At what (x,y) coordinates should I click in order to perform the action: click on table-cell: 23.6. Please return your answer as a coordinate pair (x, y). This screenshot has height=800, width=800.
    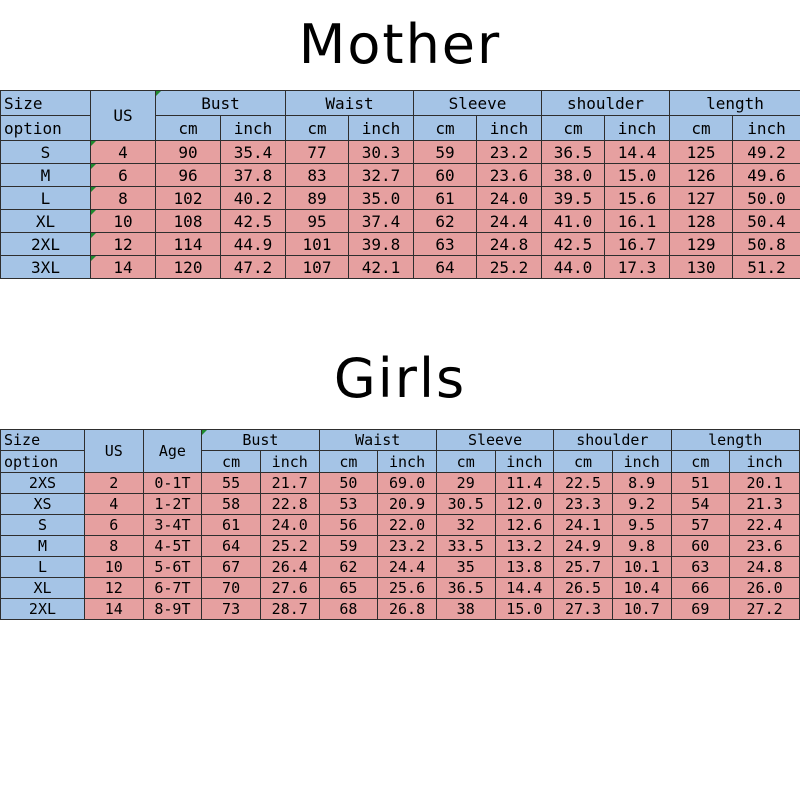
    Looking at the image, I should click on (764, 546).